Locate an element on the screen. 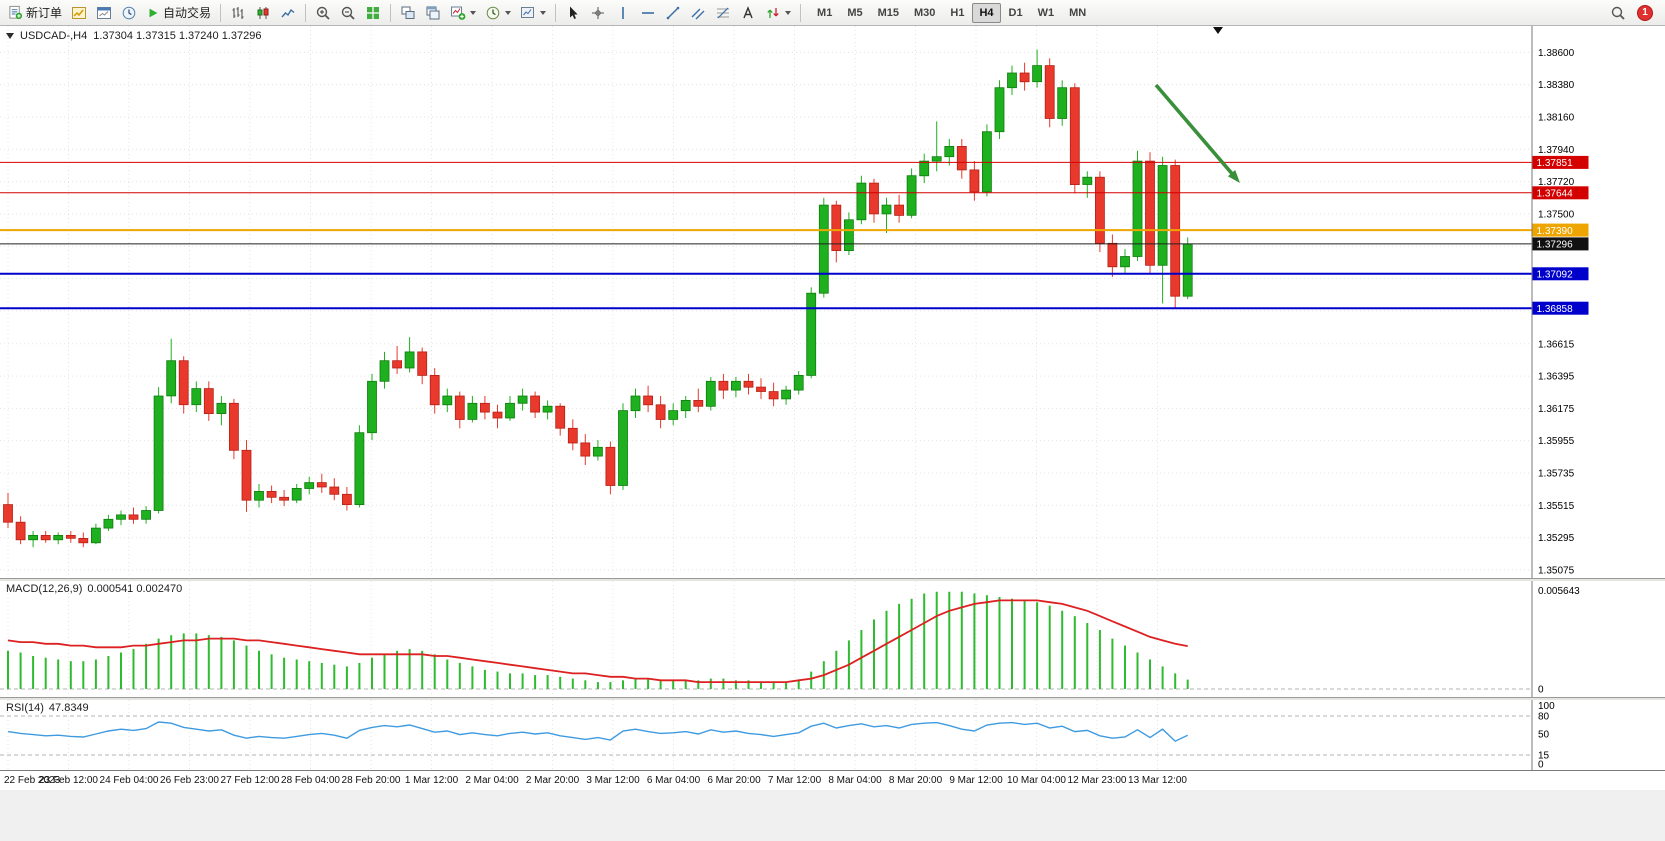  time-label: 2 Mar 20:00 is located at coordinates (552, 780).